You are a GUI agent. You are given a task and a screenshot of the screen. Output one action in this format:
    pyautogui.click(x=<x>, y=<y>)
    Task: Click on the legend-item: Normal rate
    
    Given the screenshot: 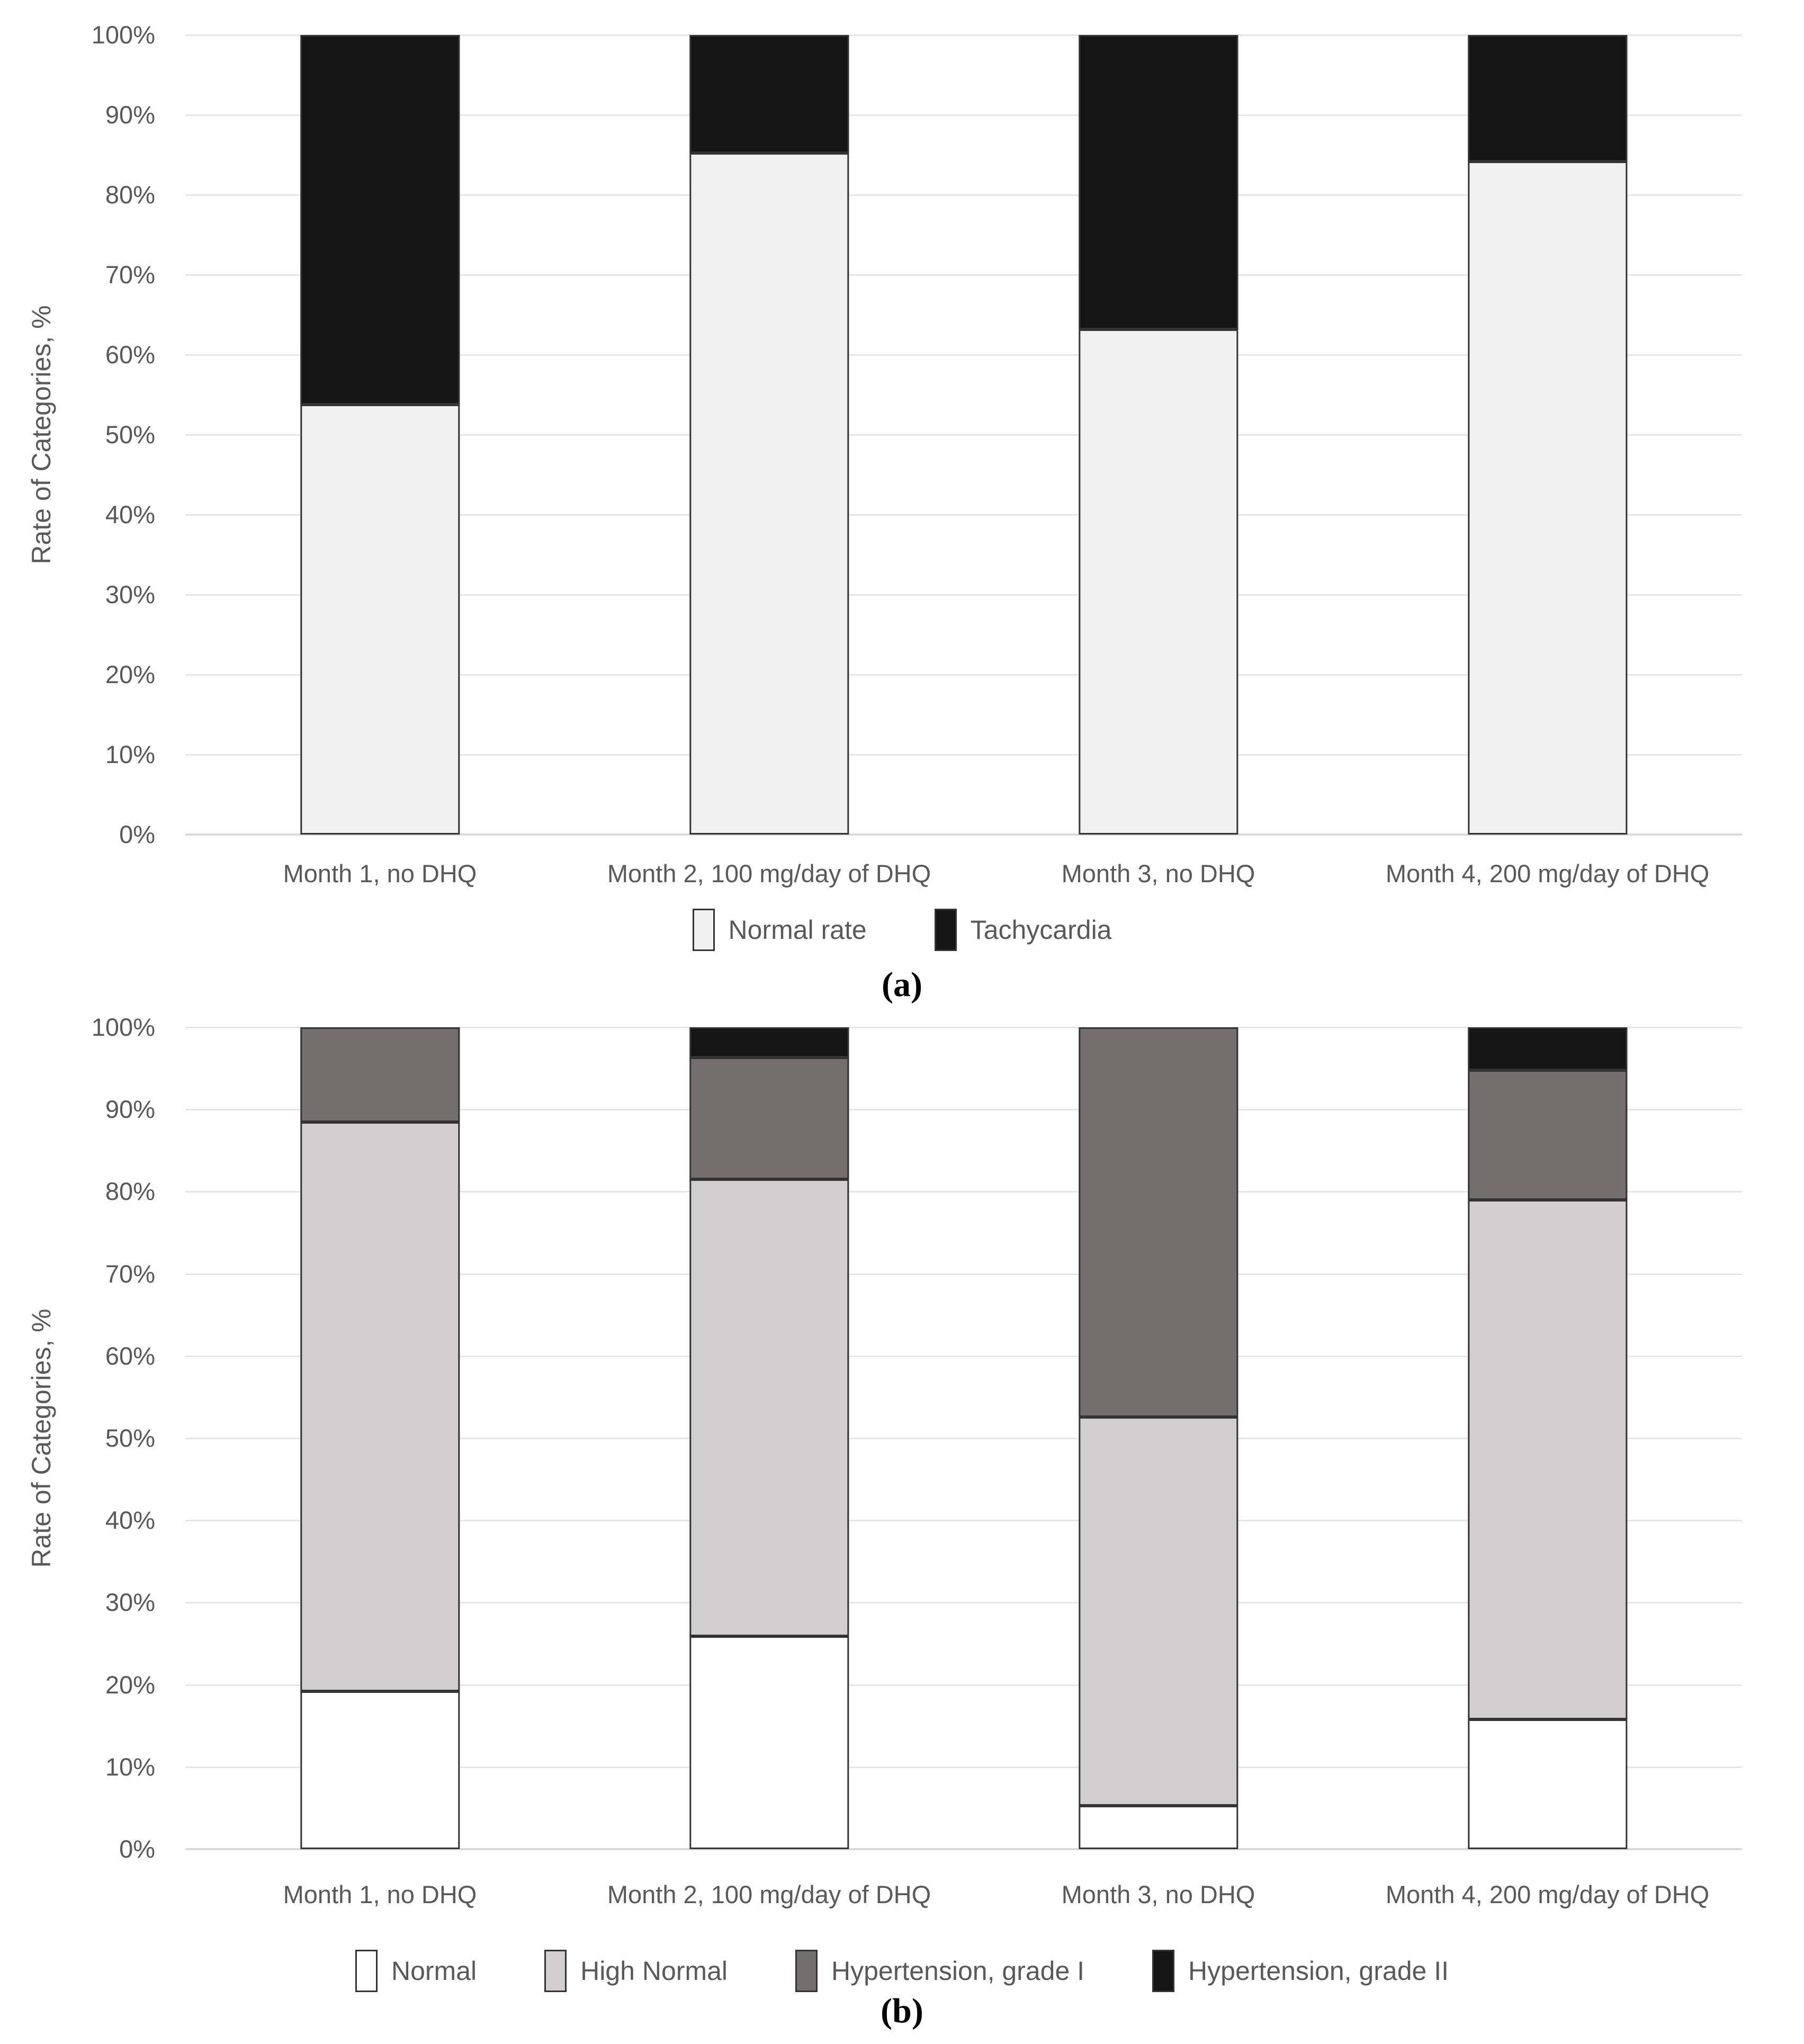 What is the action you would take?
    pyautogui.click(x=779, y=930)
    